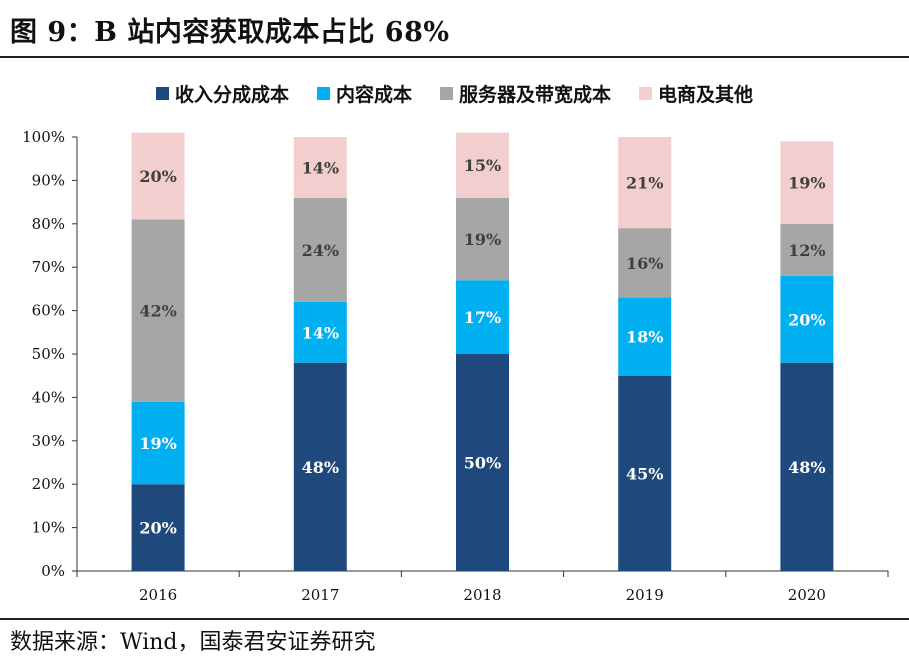 The width and height of the screenshot is (909, 667). Describe the element at coordinates (48, 354) in the screenshot. I see `y-tick-label: 50%` at that location.